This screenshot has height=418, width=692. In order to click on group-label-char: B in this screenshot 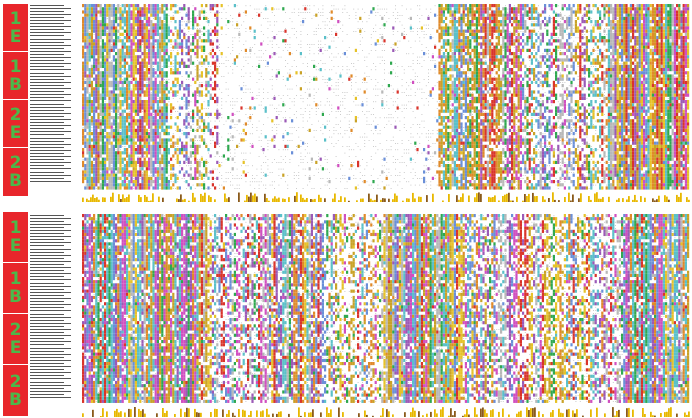, I will do `click(15, 85)`.